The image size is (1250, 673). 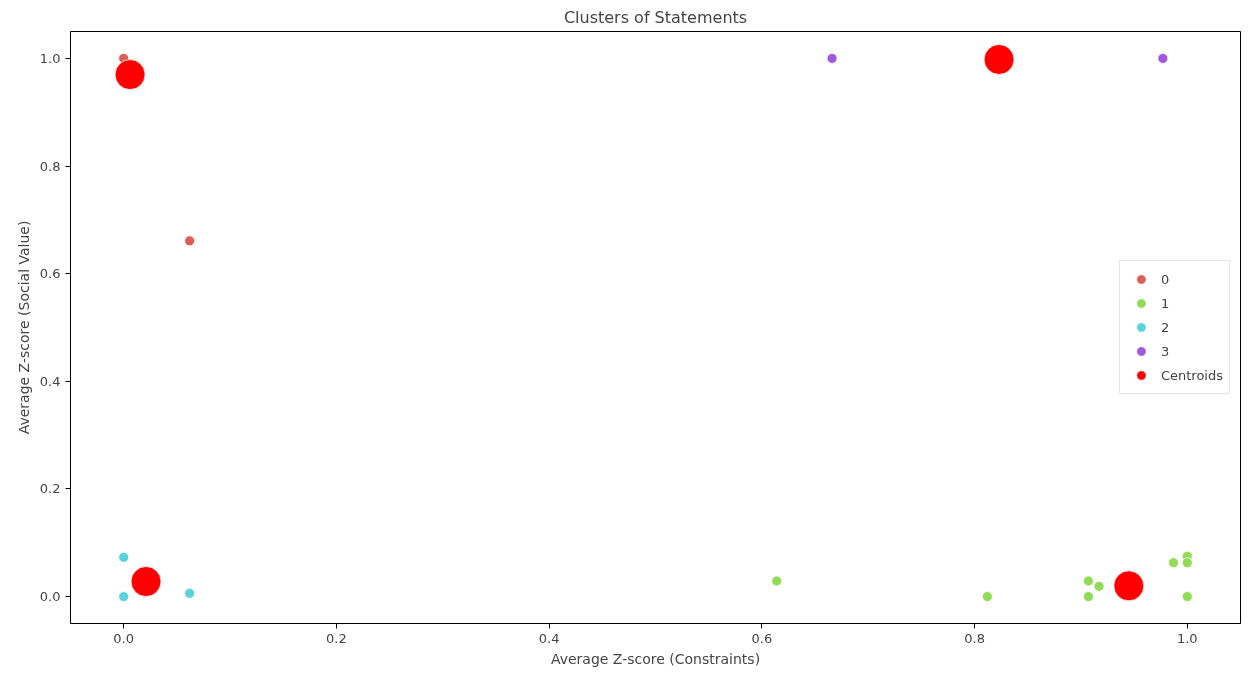 I want to click on y-axis-title: Average Z-score (Social Value), so click(x=23, y=327).